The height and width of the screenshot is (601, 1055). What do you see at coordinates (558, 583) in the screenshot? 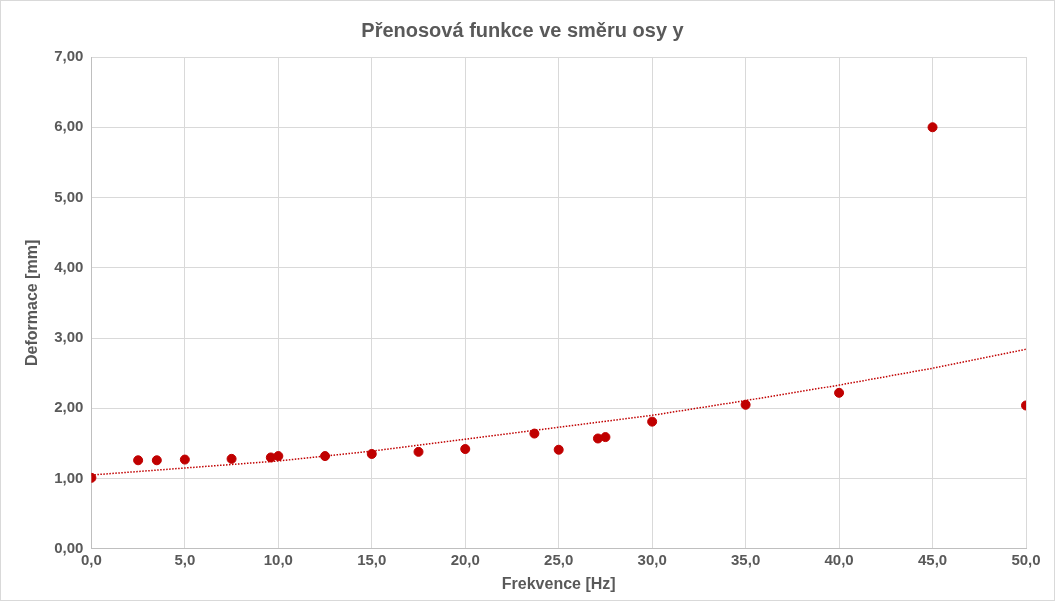
I see `x-axis-title: Frekvence [Hz]` at bounding box center [558, 583].